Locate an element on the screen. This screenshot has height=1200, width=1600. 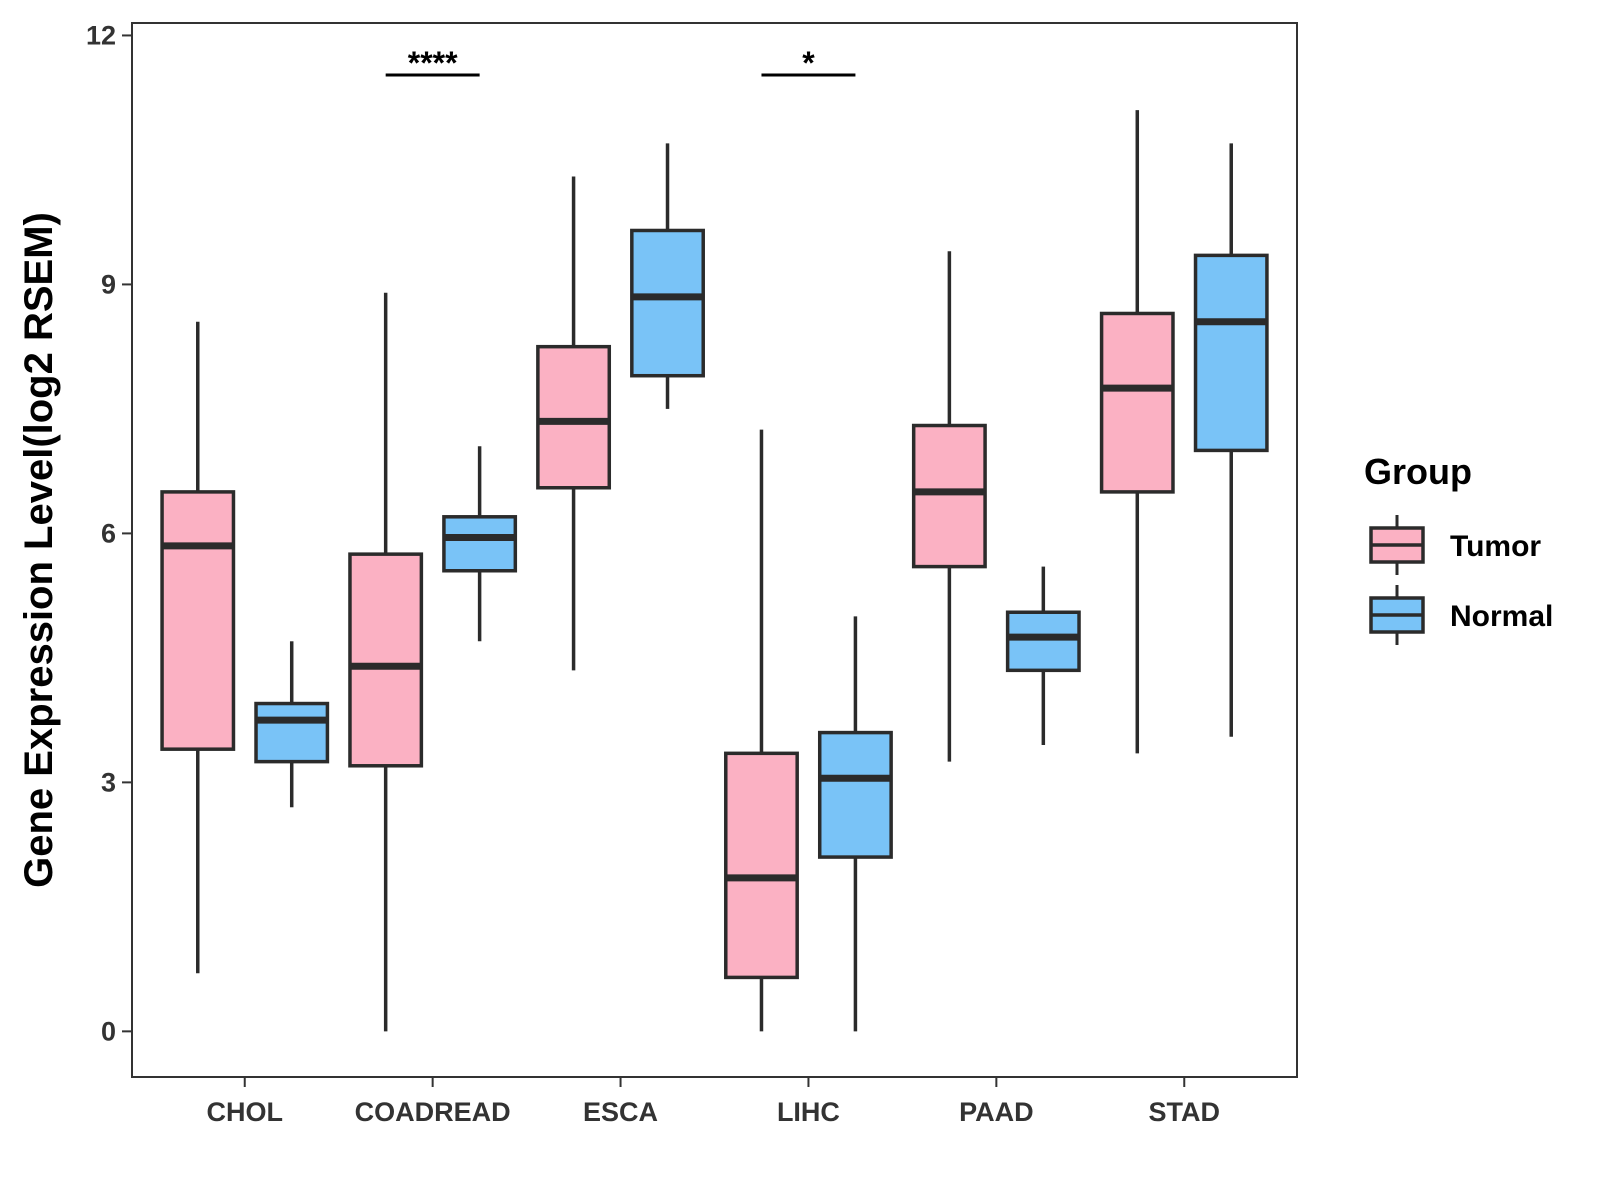
box-tumor-coadread is located at coordinates (386, 662).